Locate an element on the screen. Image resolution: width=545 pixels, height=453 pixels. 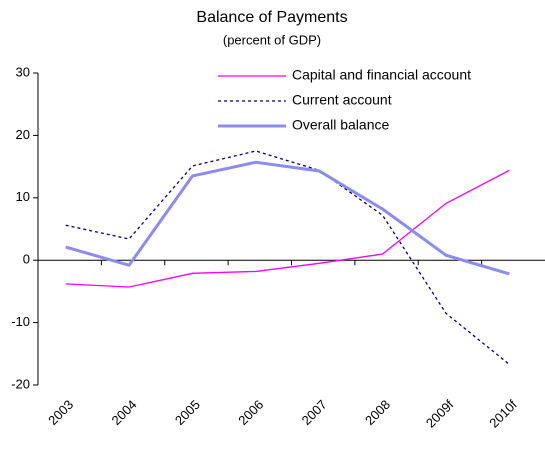
x-tick-label: 2004 is located at coordinates (124, 412).